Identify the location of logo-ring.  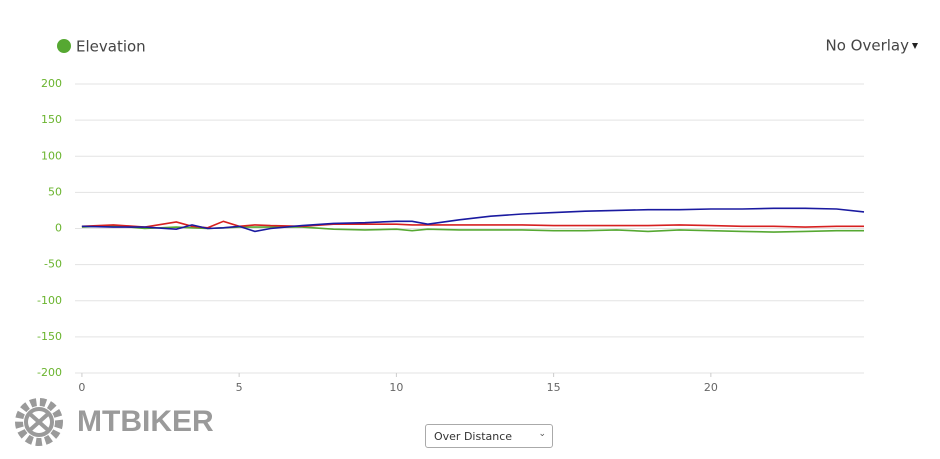
(39, 422).